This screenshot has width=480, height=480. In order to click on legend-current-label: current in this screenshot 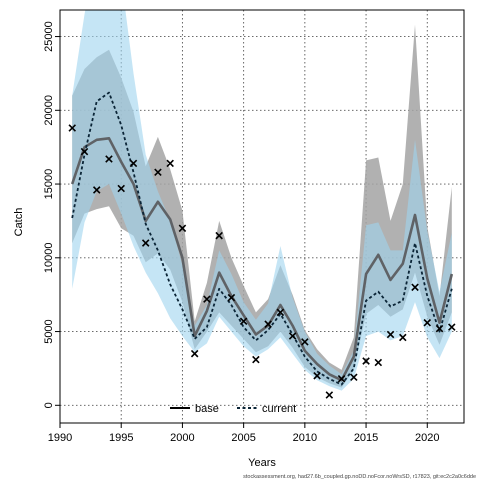, I will do `click(279, 409)`.